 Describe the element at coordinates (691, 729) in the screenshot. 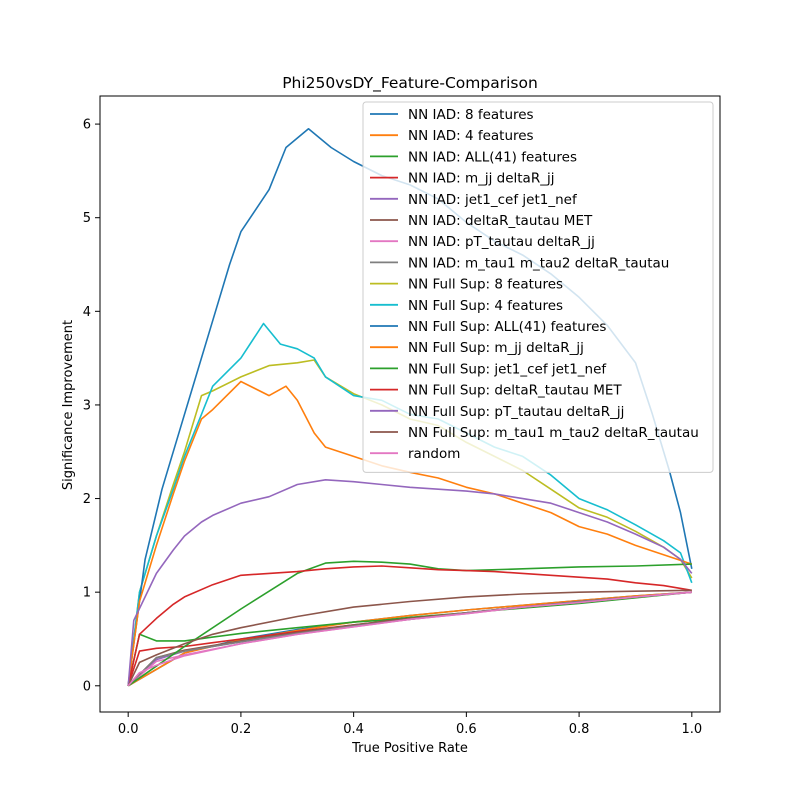

I see `x-tick-label: 1.0` at that location.